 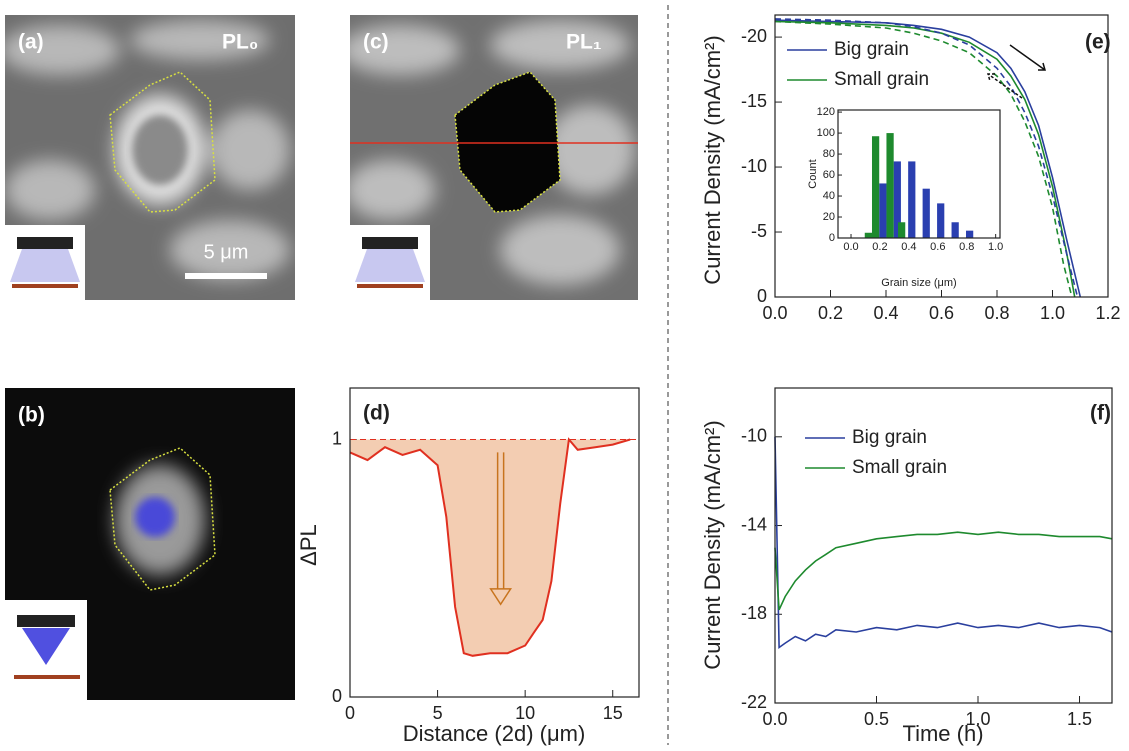 I want to click on panel-label: (b), so click(x=31, y=415).